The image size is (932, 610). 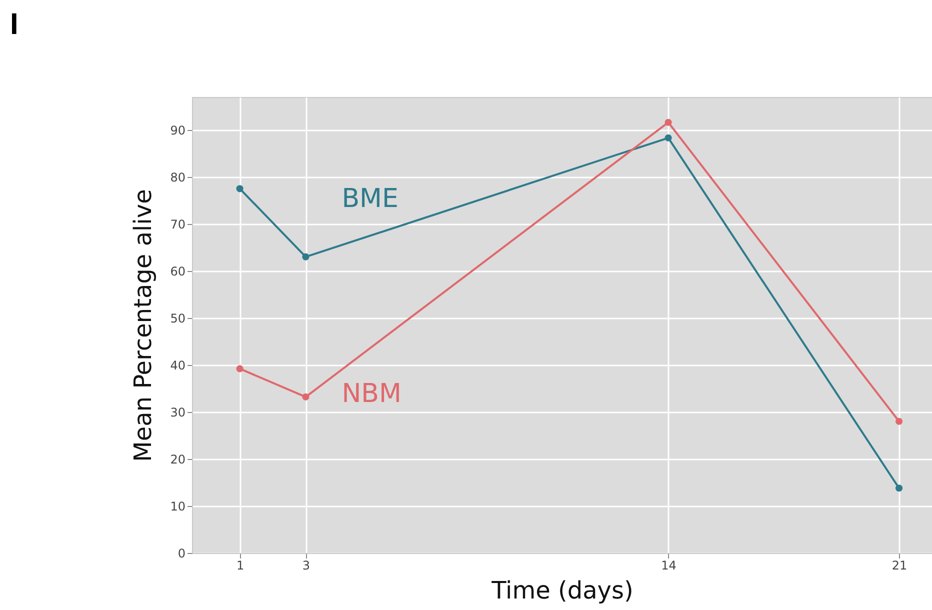 I want to click on y-tick-label: 90, so click(x=178, y=130).